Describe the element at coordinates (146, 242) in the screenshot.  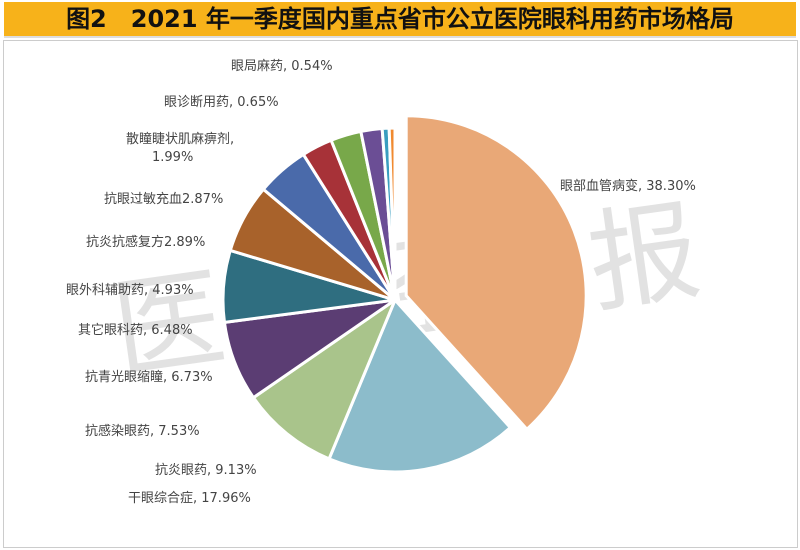
I see `label-7: 抗炎抗感复方2.89%` at that location.